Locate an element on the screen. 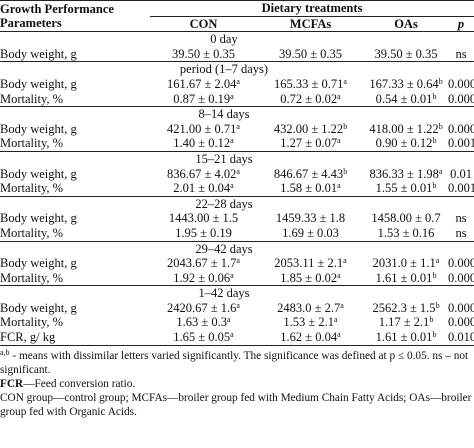 The height and width of the screenshot is (448, 474). value-cell: 0.90 ± 0.12b is located at coordinates (406, 143).